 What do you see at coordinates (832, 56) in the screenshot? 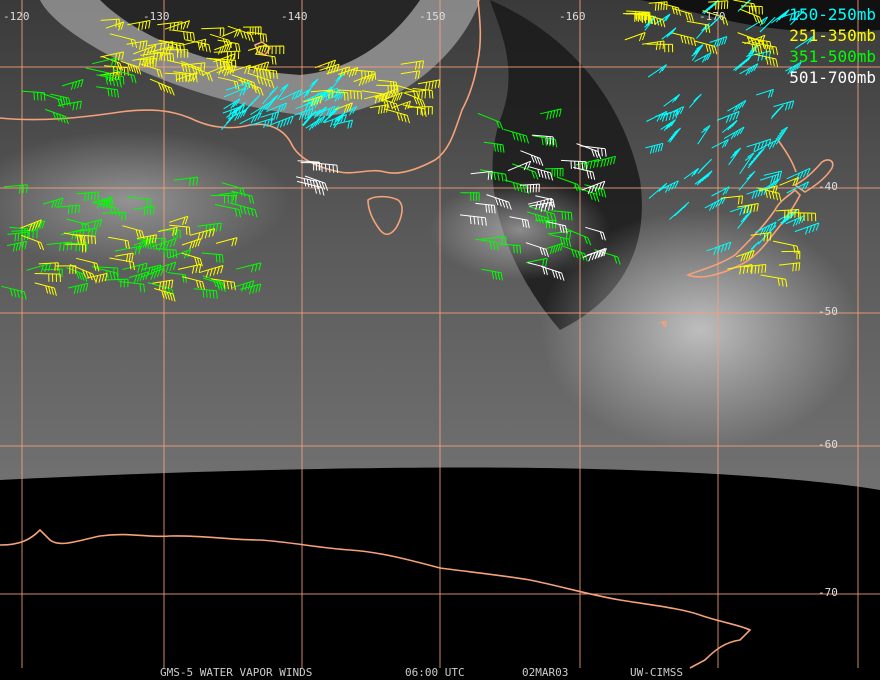
I see `legend-entry: 351-500mb` at bounding box center [832, 56].